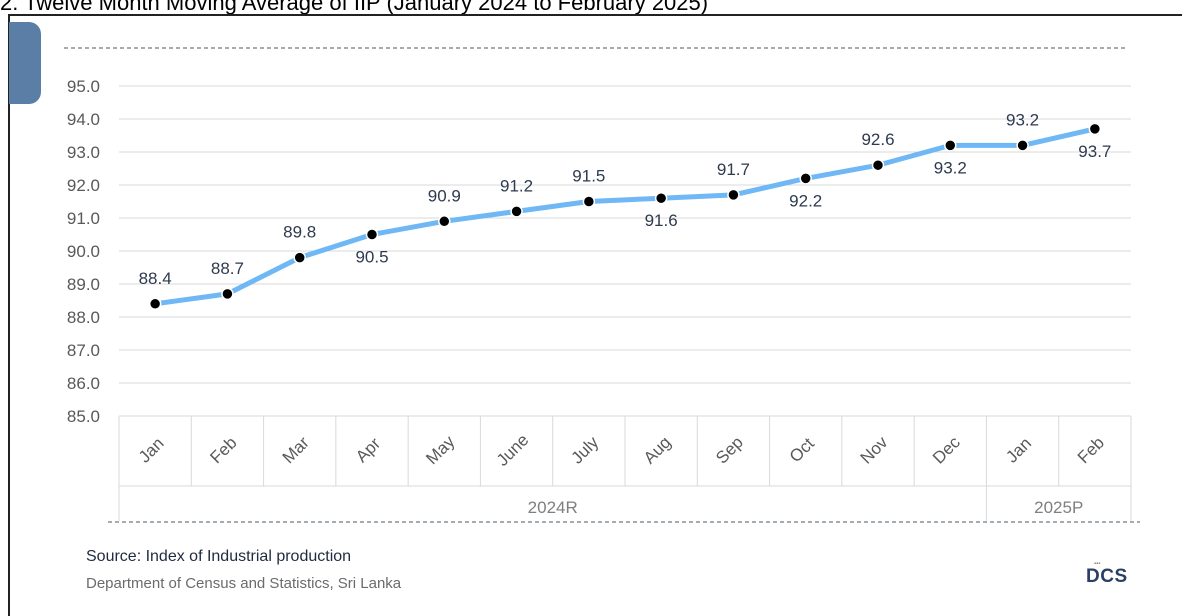  What do you see at coordinates (874, 449) in the screenshot?
I see `x-tick-label: Nov` at bounding box center [874, 449].